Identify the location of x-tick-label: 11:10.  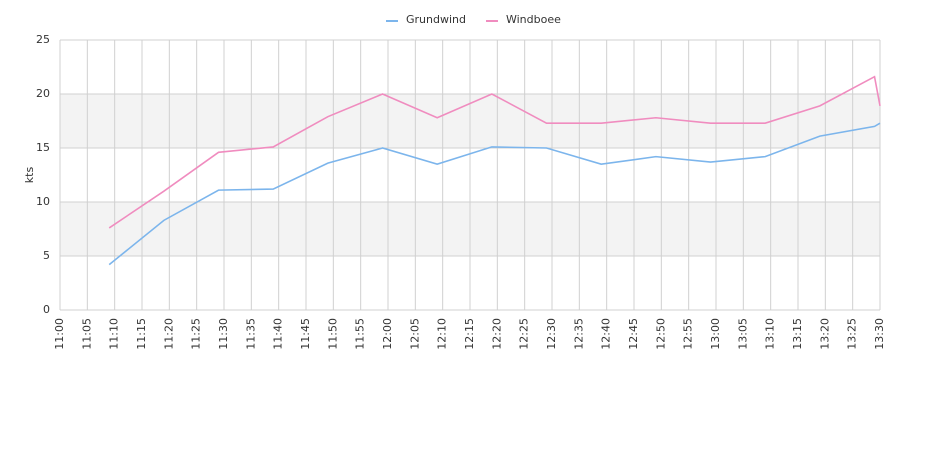
(114, 334).